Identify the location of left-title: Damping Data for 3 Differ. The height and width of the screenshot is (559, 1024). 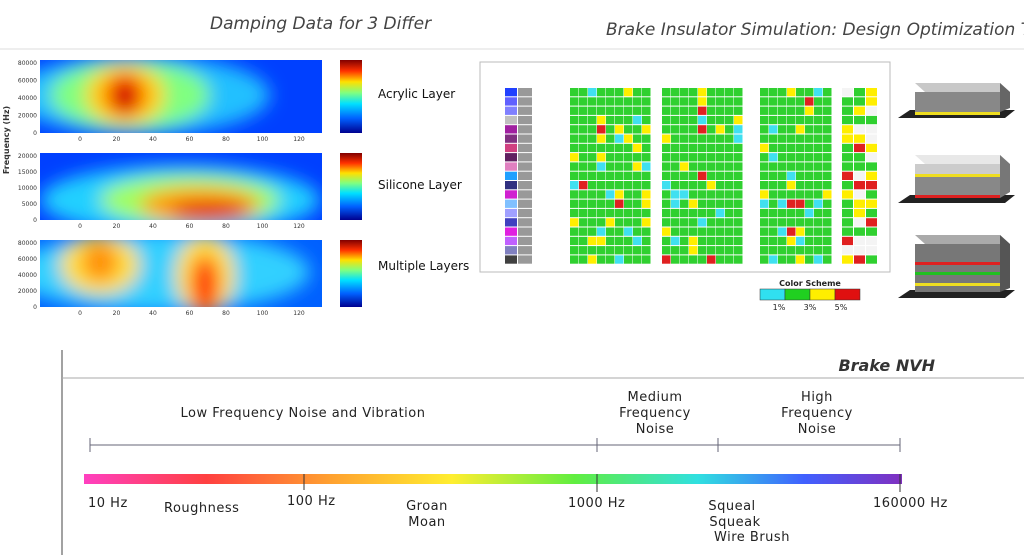
(321, 24).